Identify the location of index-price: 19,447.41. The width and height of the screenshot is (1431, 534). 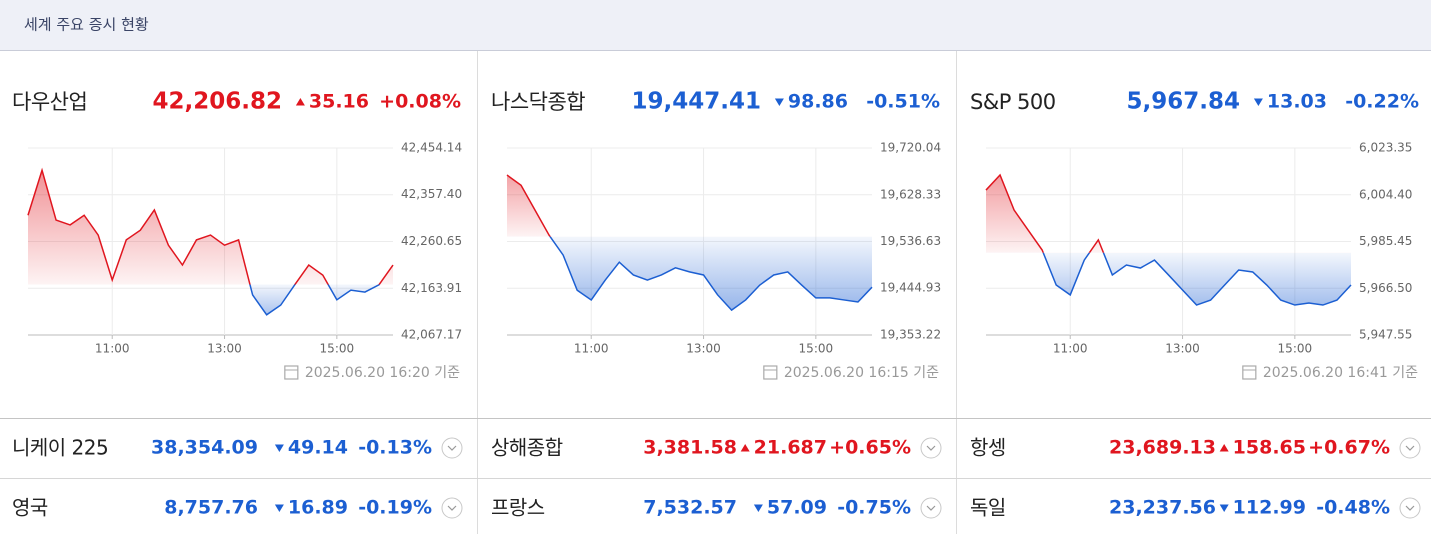
(697, 102).